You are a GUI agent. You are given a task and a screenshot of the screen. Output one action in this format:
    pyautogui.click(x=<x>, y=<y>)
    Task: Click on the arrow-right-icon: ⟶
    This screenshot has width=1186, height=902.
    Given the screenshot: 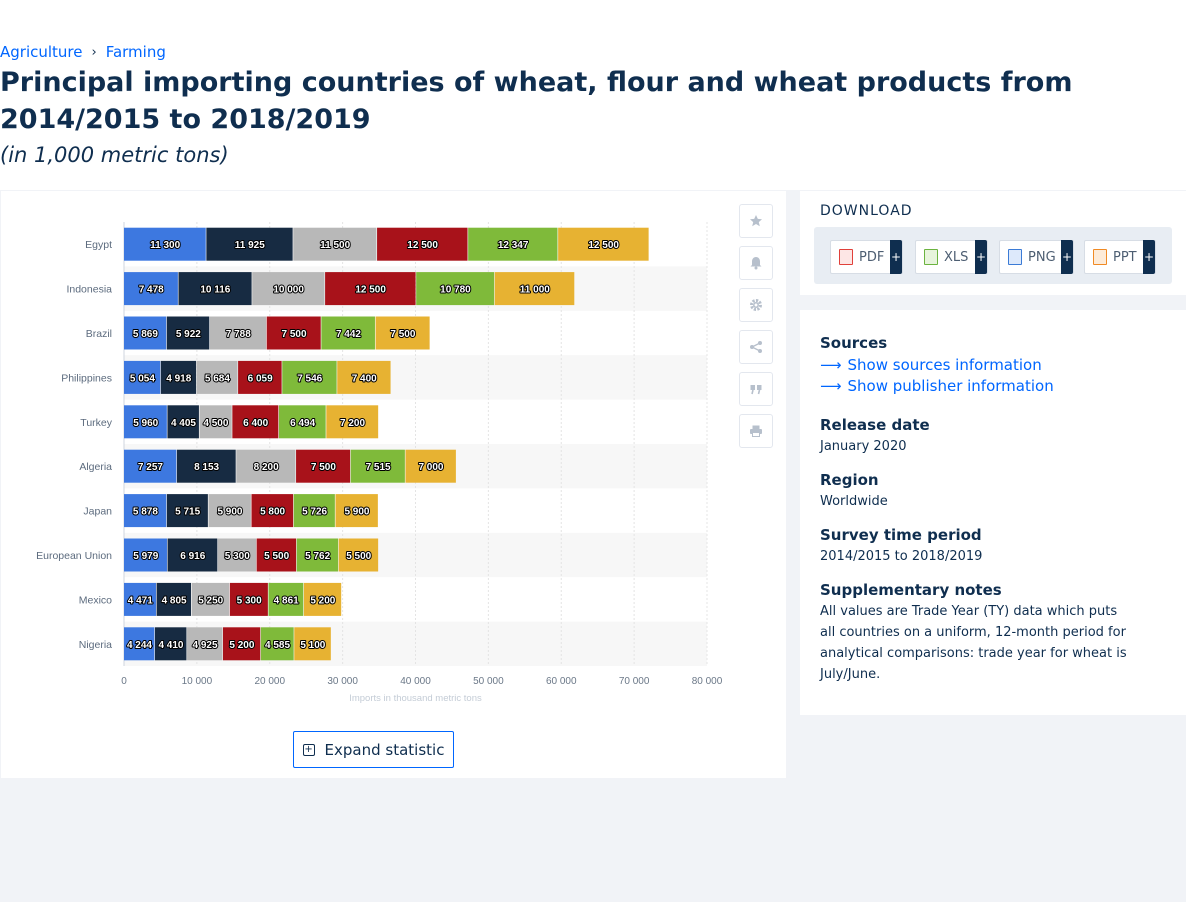 What is the action you would take?
    pyautogui.click(x=831, y=365)
    